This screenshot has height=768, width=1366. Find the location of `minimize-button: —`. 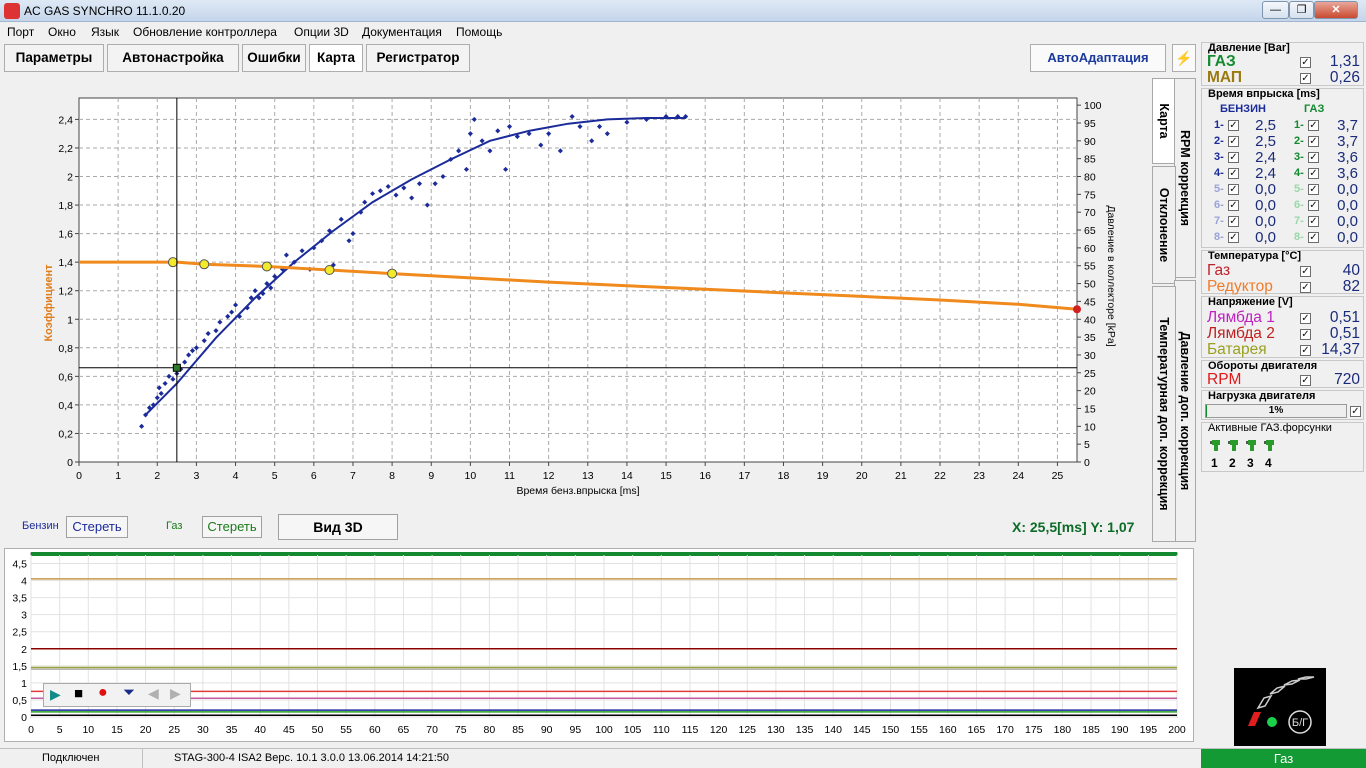

minimize-button: — is located at coordinates (1275, 10).